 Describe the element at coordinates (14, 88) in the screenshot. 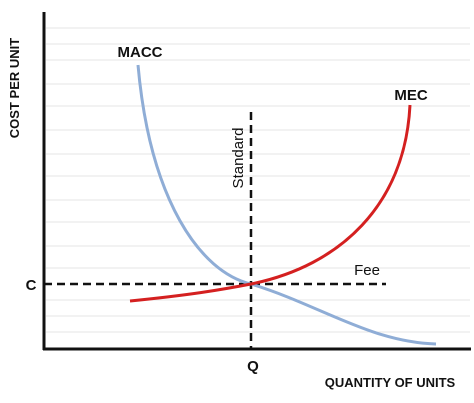

I see `y-axis-title: COST PER UNIT` at that location.